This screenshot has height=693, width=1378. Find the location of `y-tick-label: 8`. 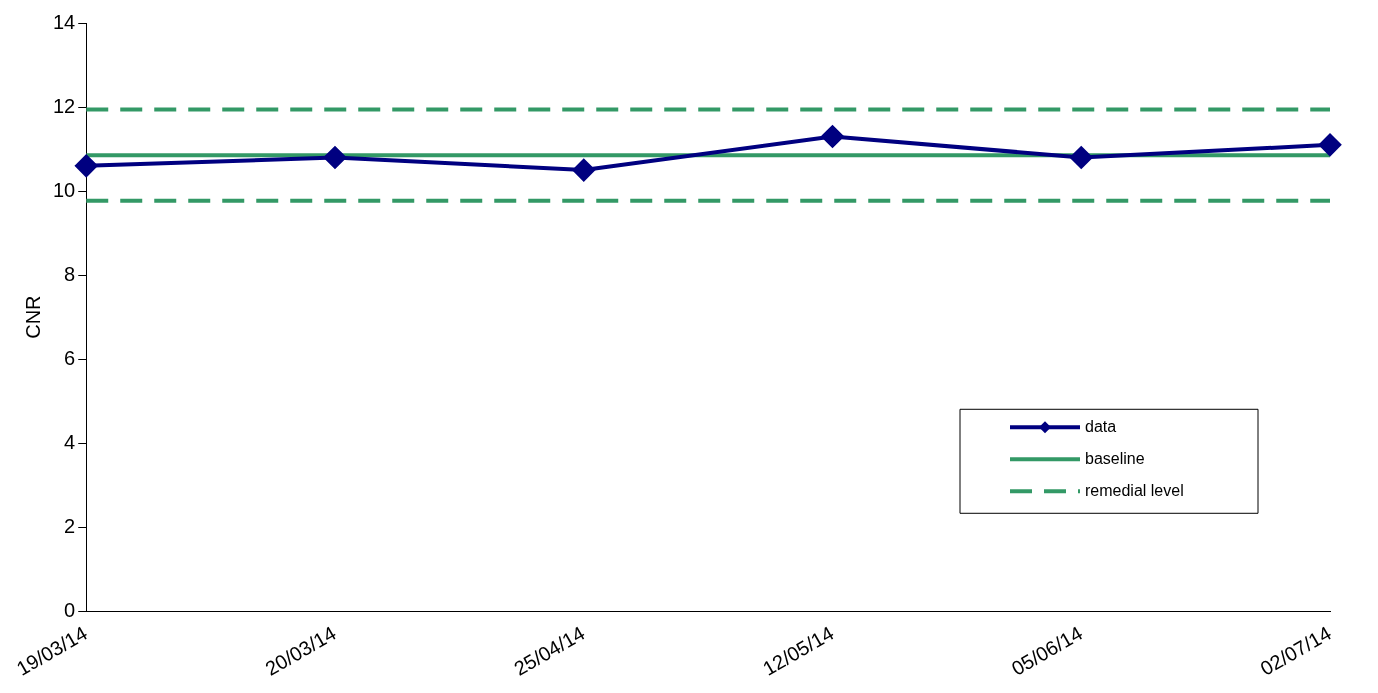

y-tick-label: 8 is located at coordinates (70, 273).